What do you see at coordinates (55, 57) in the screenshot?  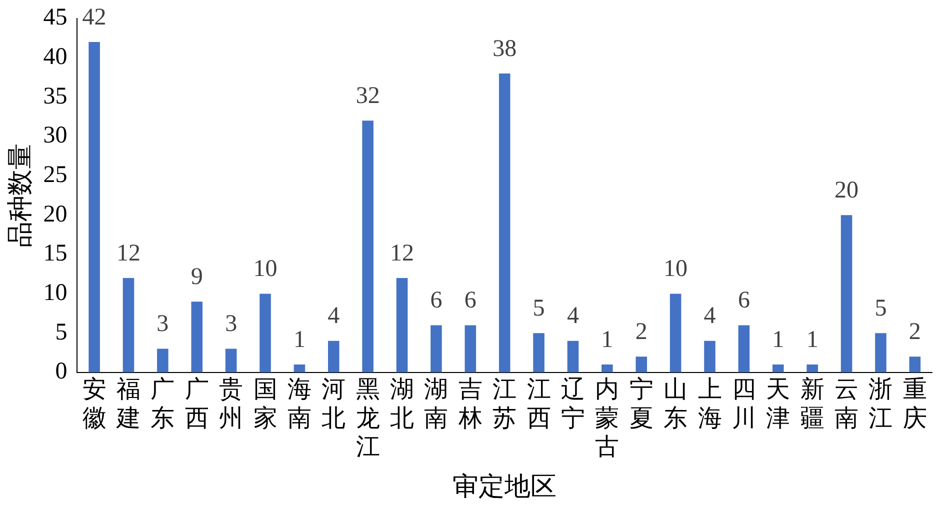 I see `y-tick-label: 40` at bounding box center [55, 57].